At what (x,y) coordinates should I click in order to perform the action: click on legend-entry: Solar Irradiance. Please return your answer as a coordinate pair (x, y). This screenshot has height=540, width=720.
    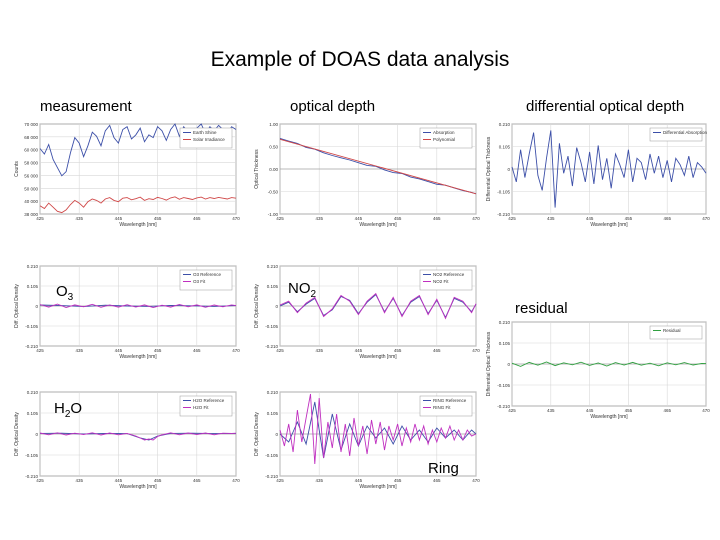
    Looking at the image, I should click on (209, 139).